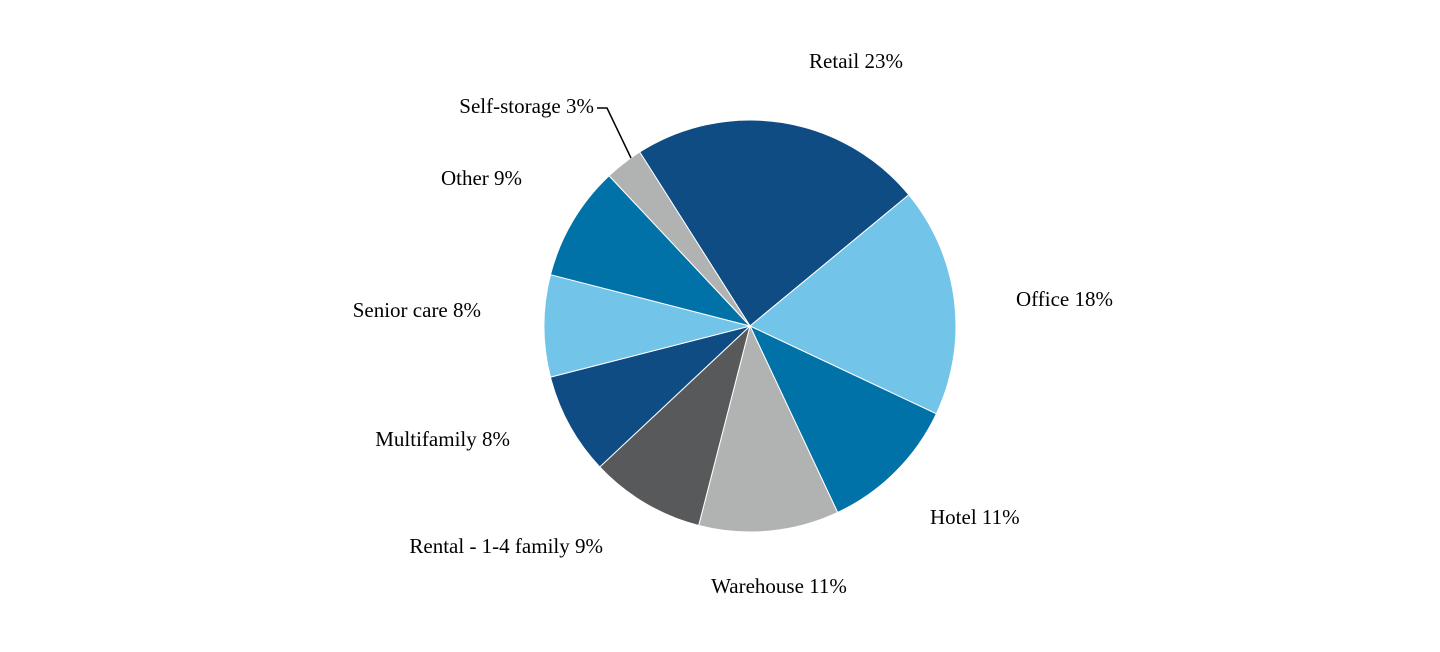  I want to click on slice-multifamily, so click(650, 396).